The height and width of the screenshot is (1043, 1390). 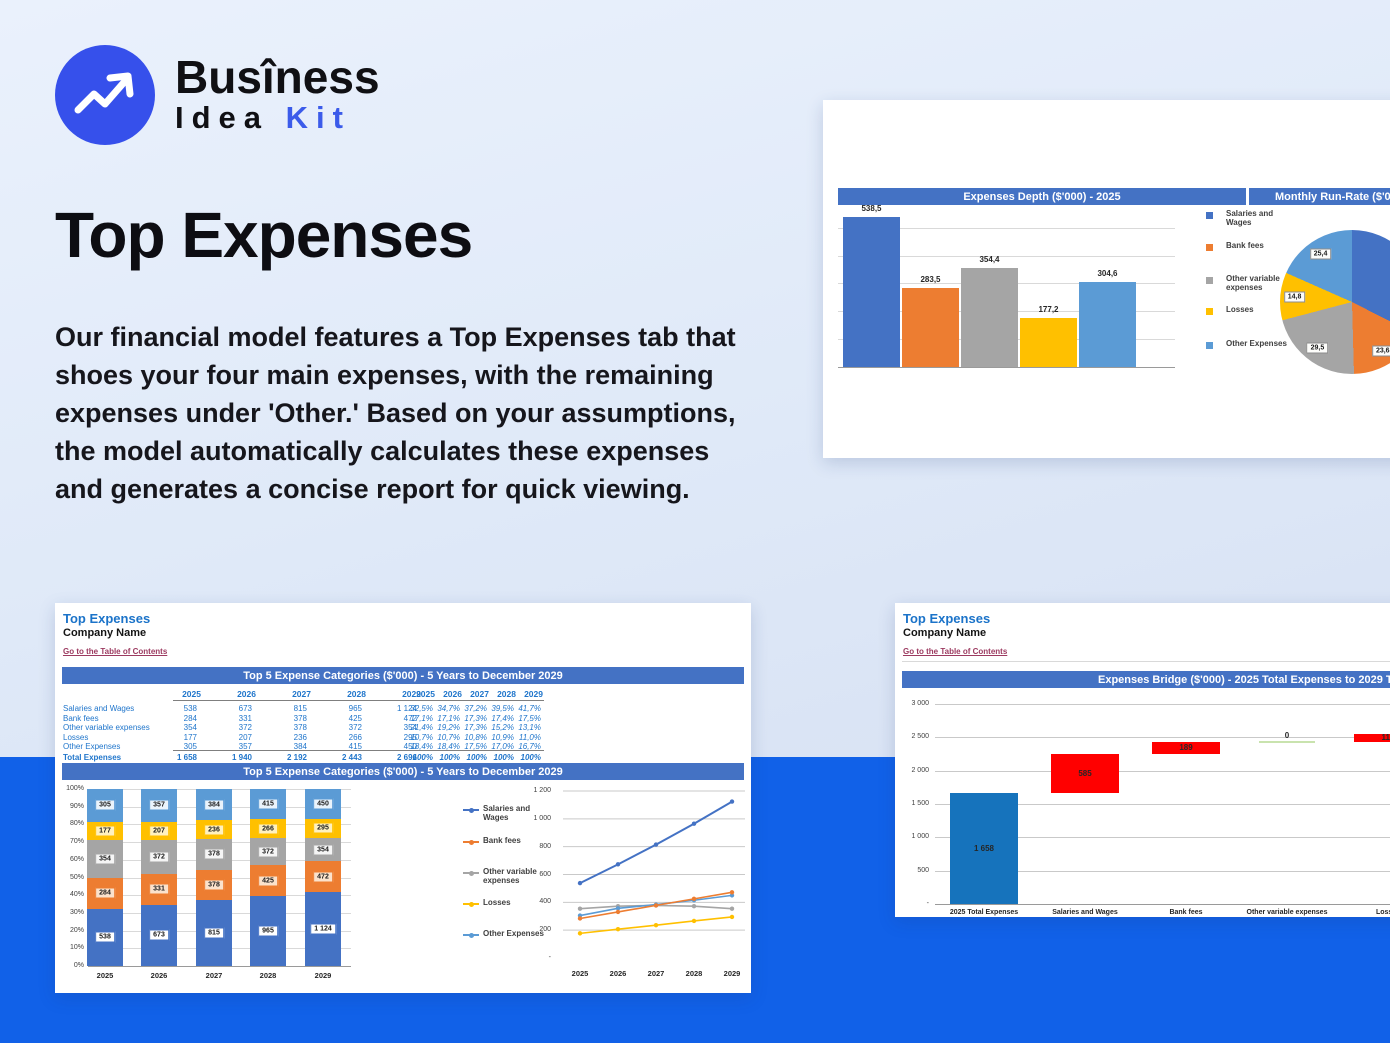 What do you see at coordinates (1317, 348) in the screenshot?
I see `pie-label: 29,5` at bounding box center [1317, 348].